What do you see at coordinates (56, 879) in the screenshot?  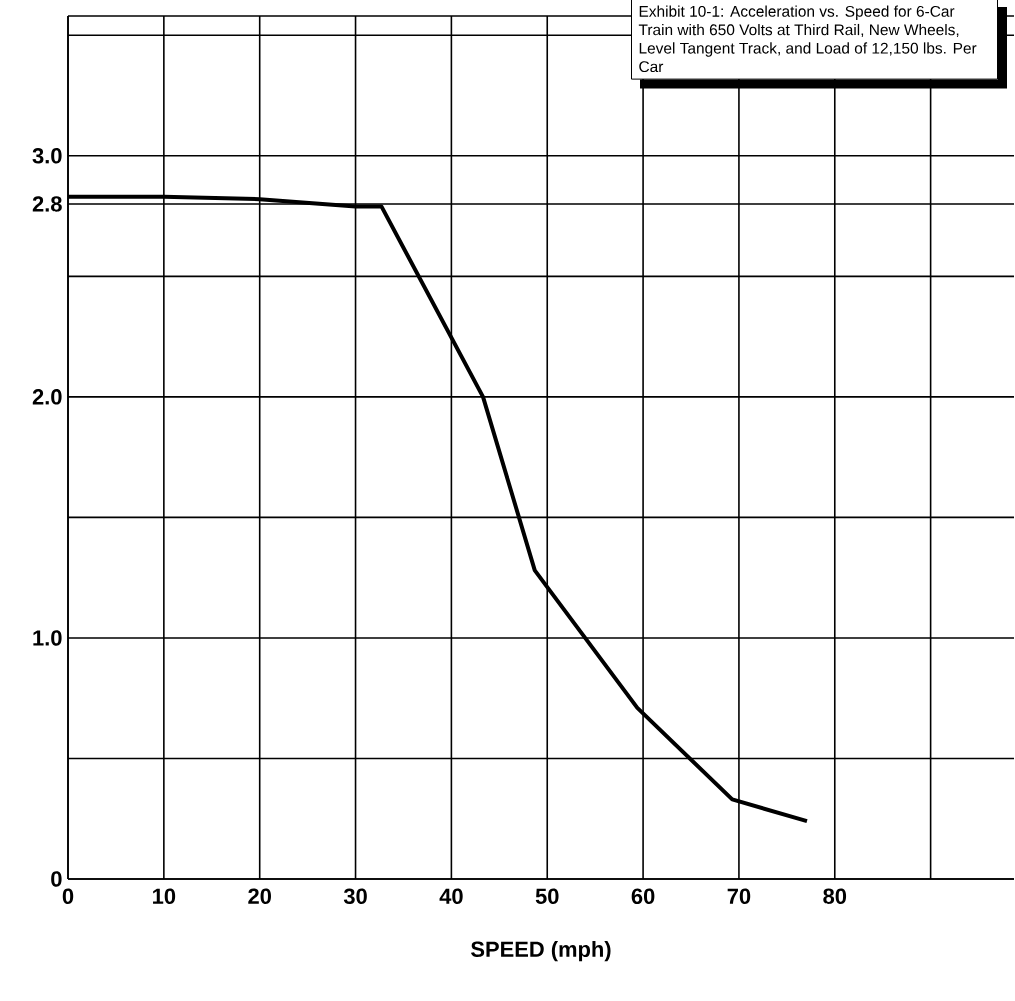 I see `y-tick-label: 0` at bounding box center [56, 879].